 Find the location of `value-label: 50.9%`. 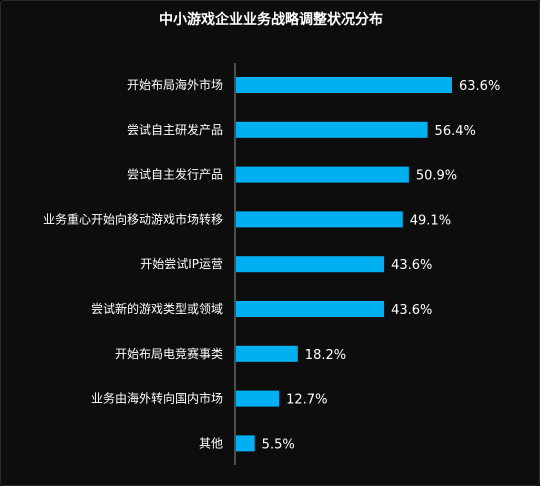

value-label: 50.9% is located at coordinates (436, 176).